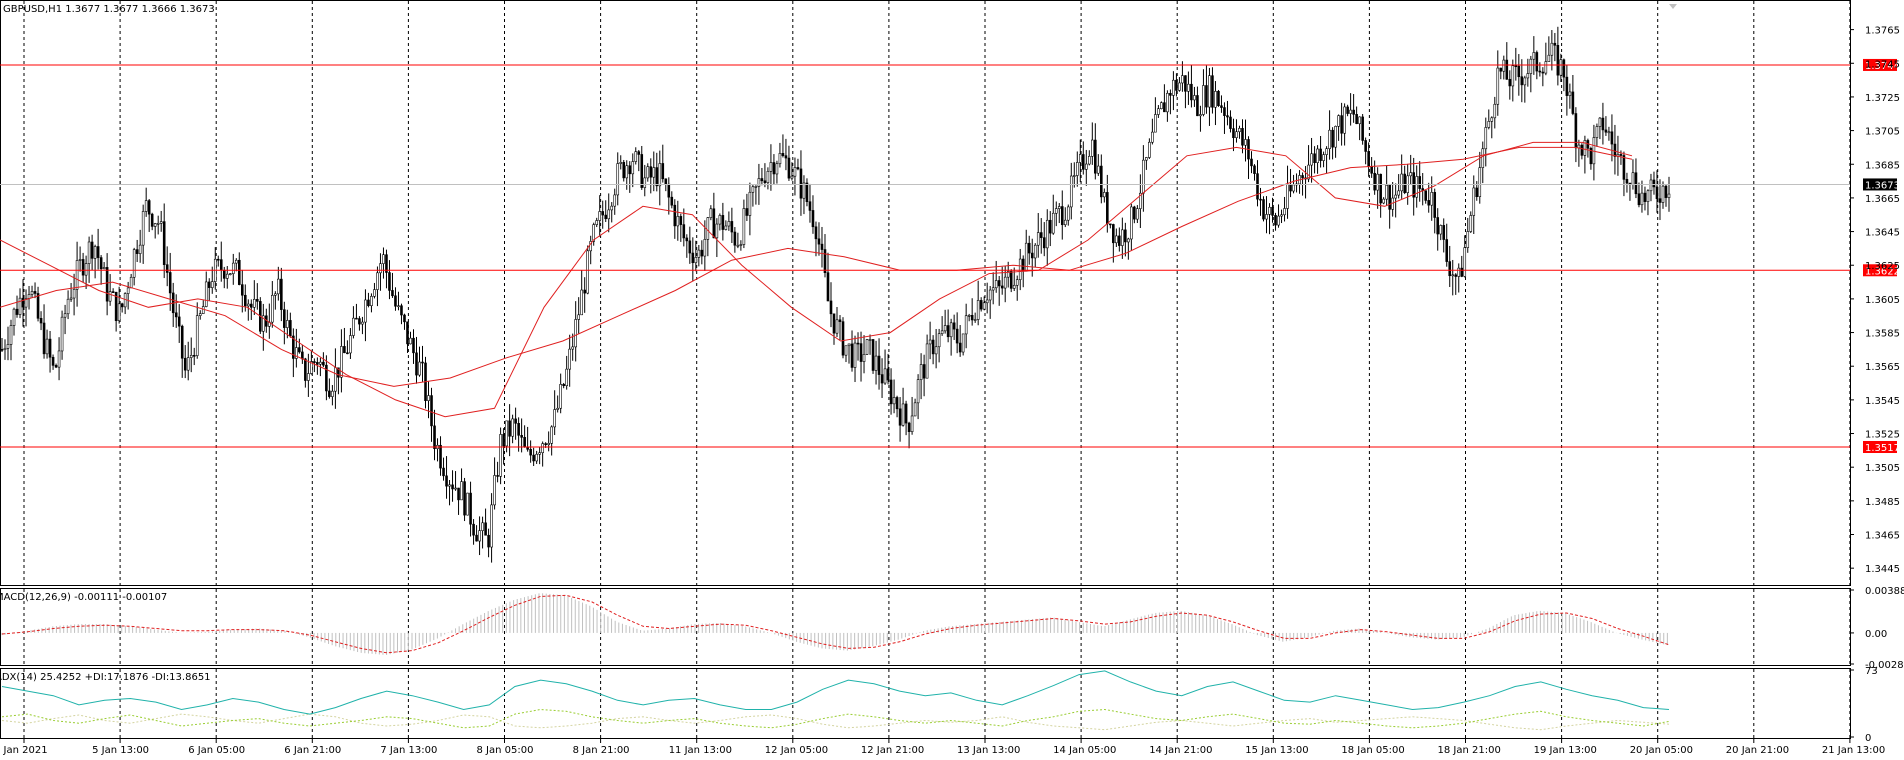 The image size is (1904, 760). Describe the element at coordinates (1469, 750) in the screenshot. I see `time-tick-label: 18 Jan 21:00` at that location.